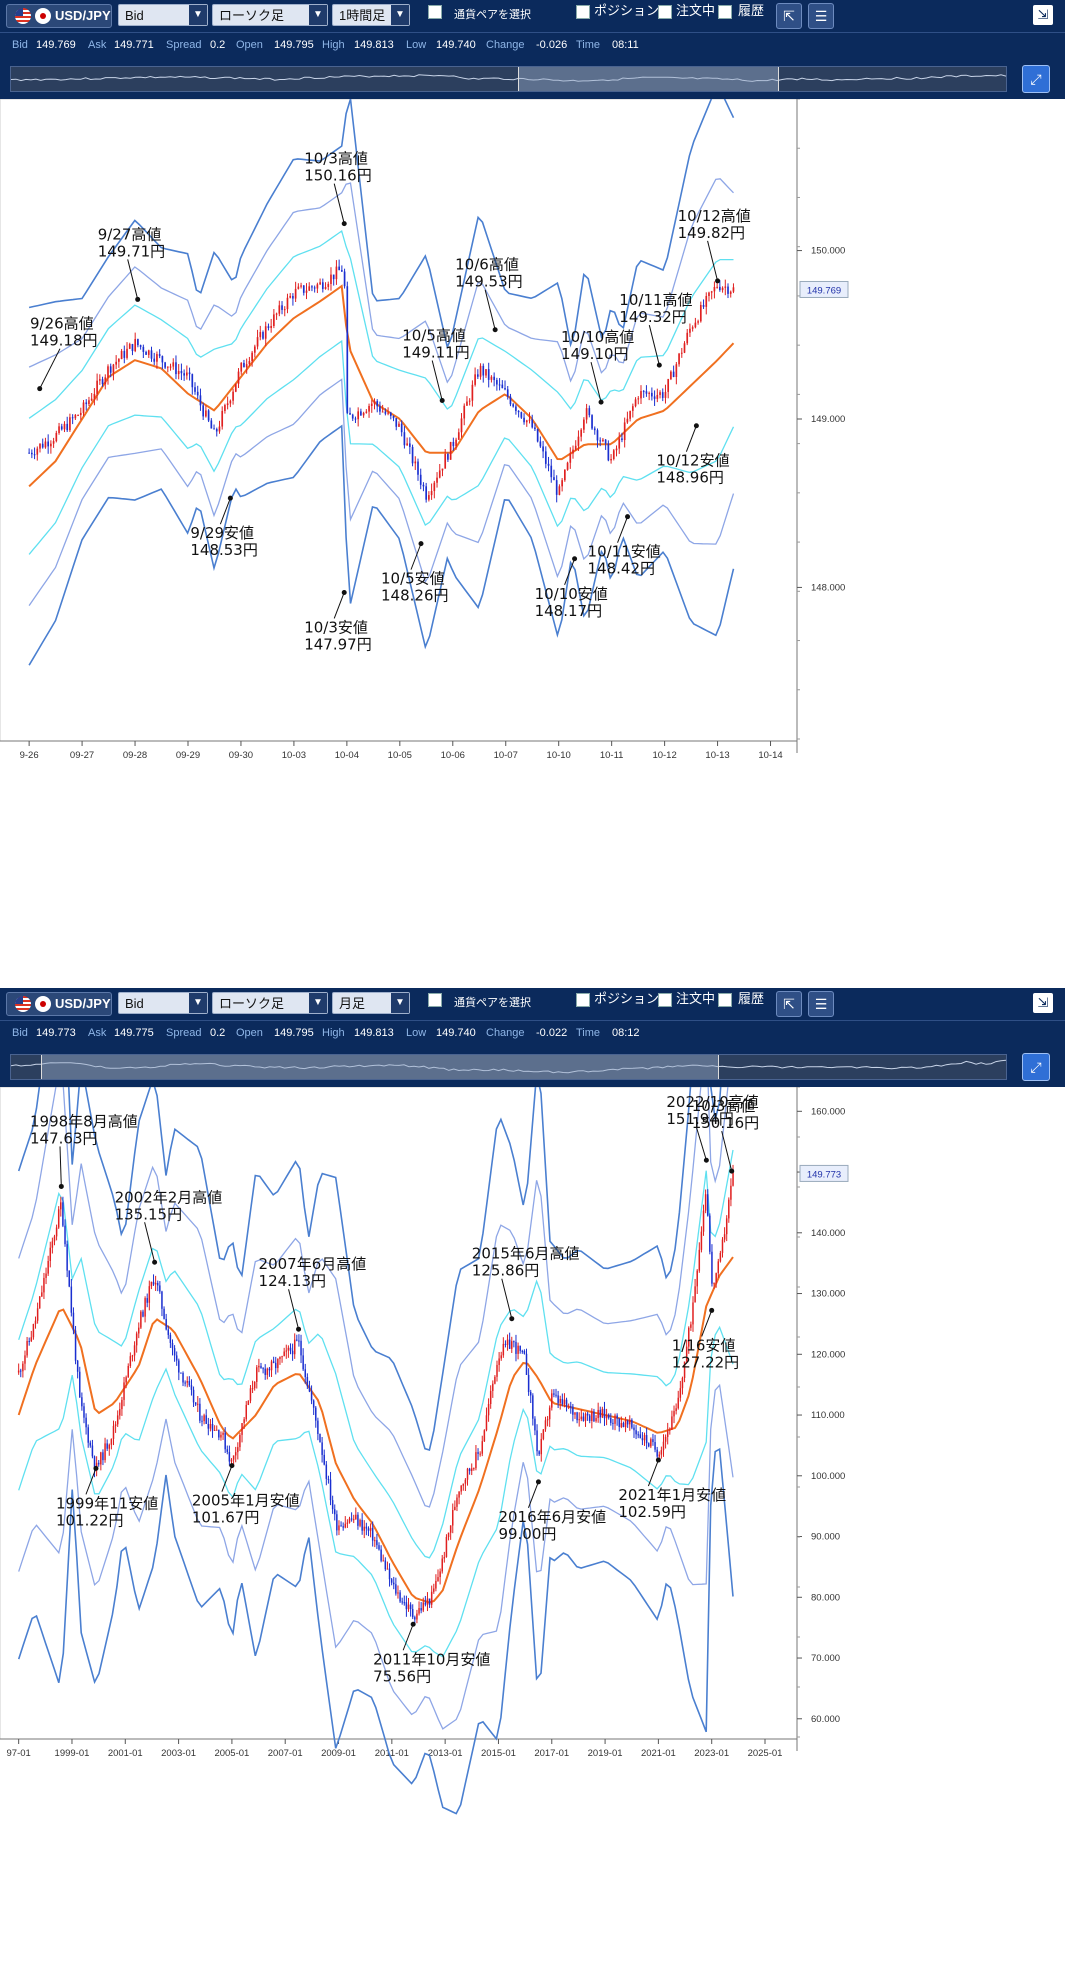 The height and width of the screenshot is (1979, 1065). I want to click on price-type-value: Bid, so click(134, 1003).